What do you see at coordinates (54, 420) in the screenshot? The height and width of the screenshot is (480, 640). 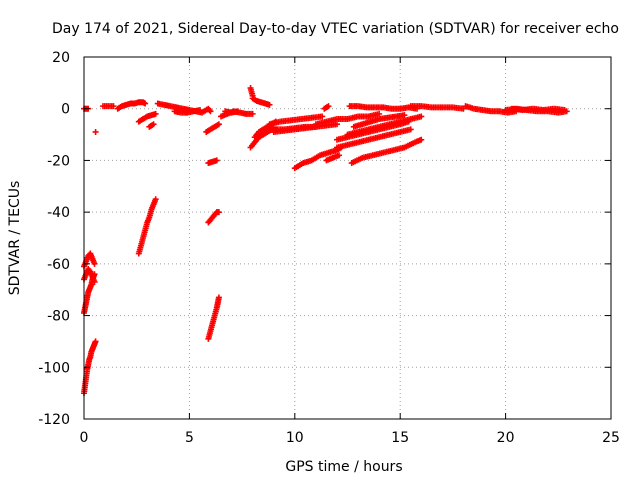 I see `y-tick-label: -120` at bounding box center [54, 420].